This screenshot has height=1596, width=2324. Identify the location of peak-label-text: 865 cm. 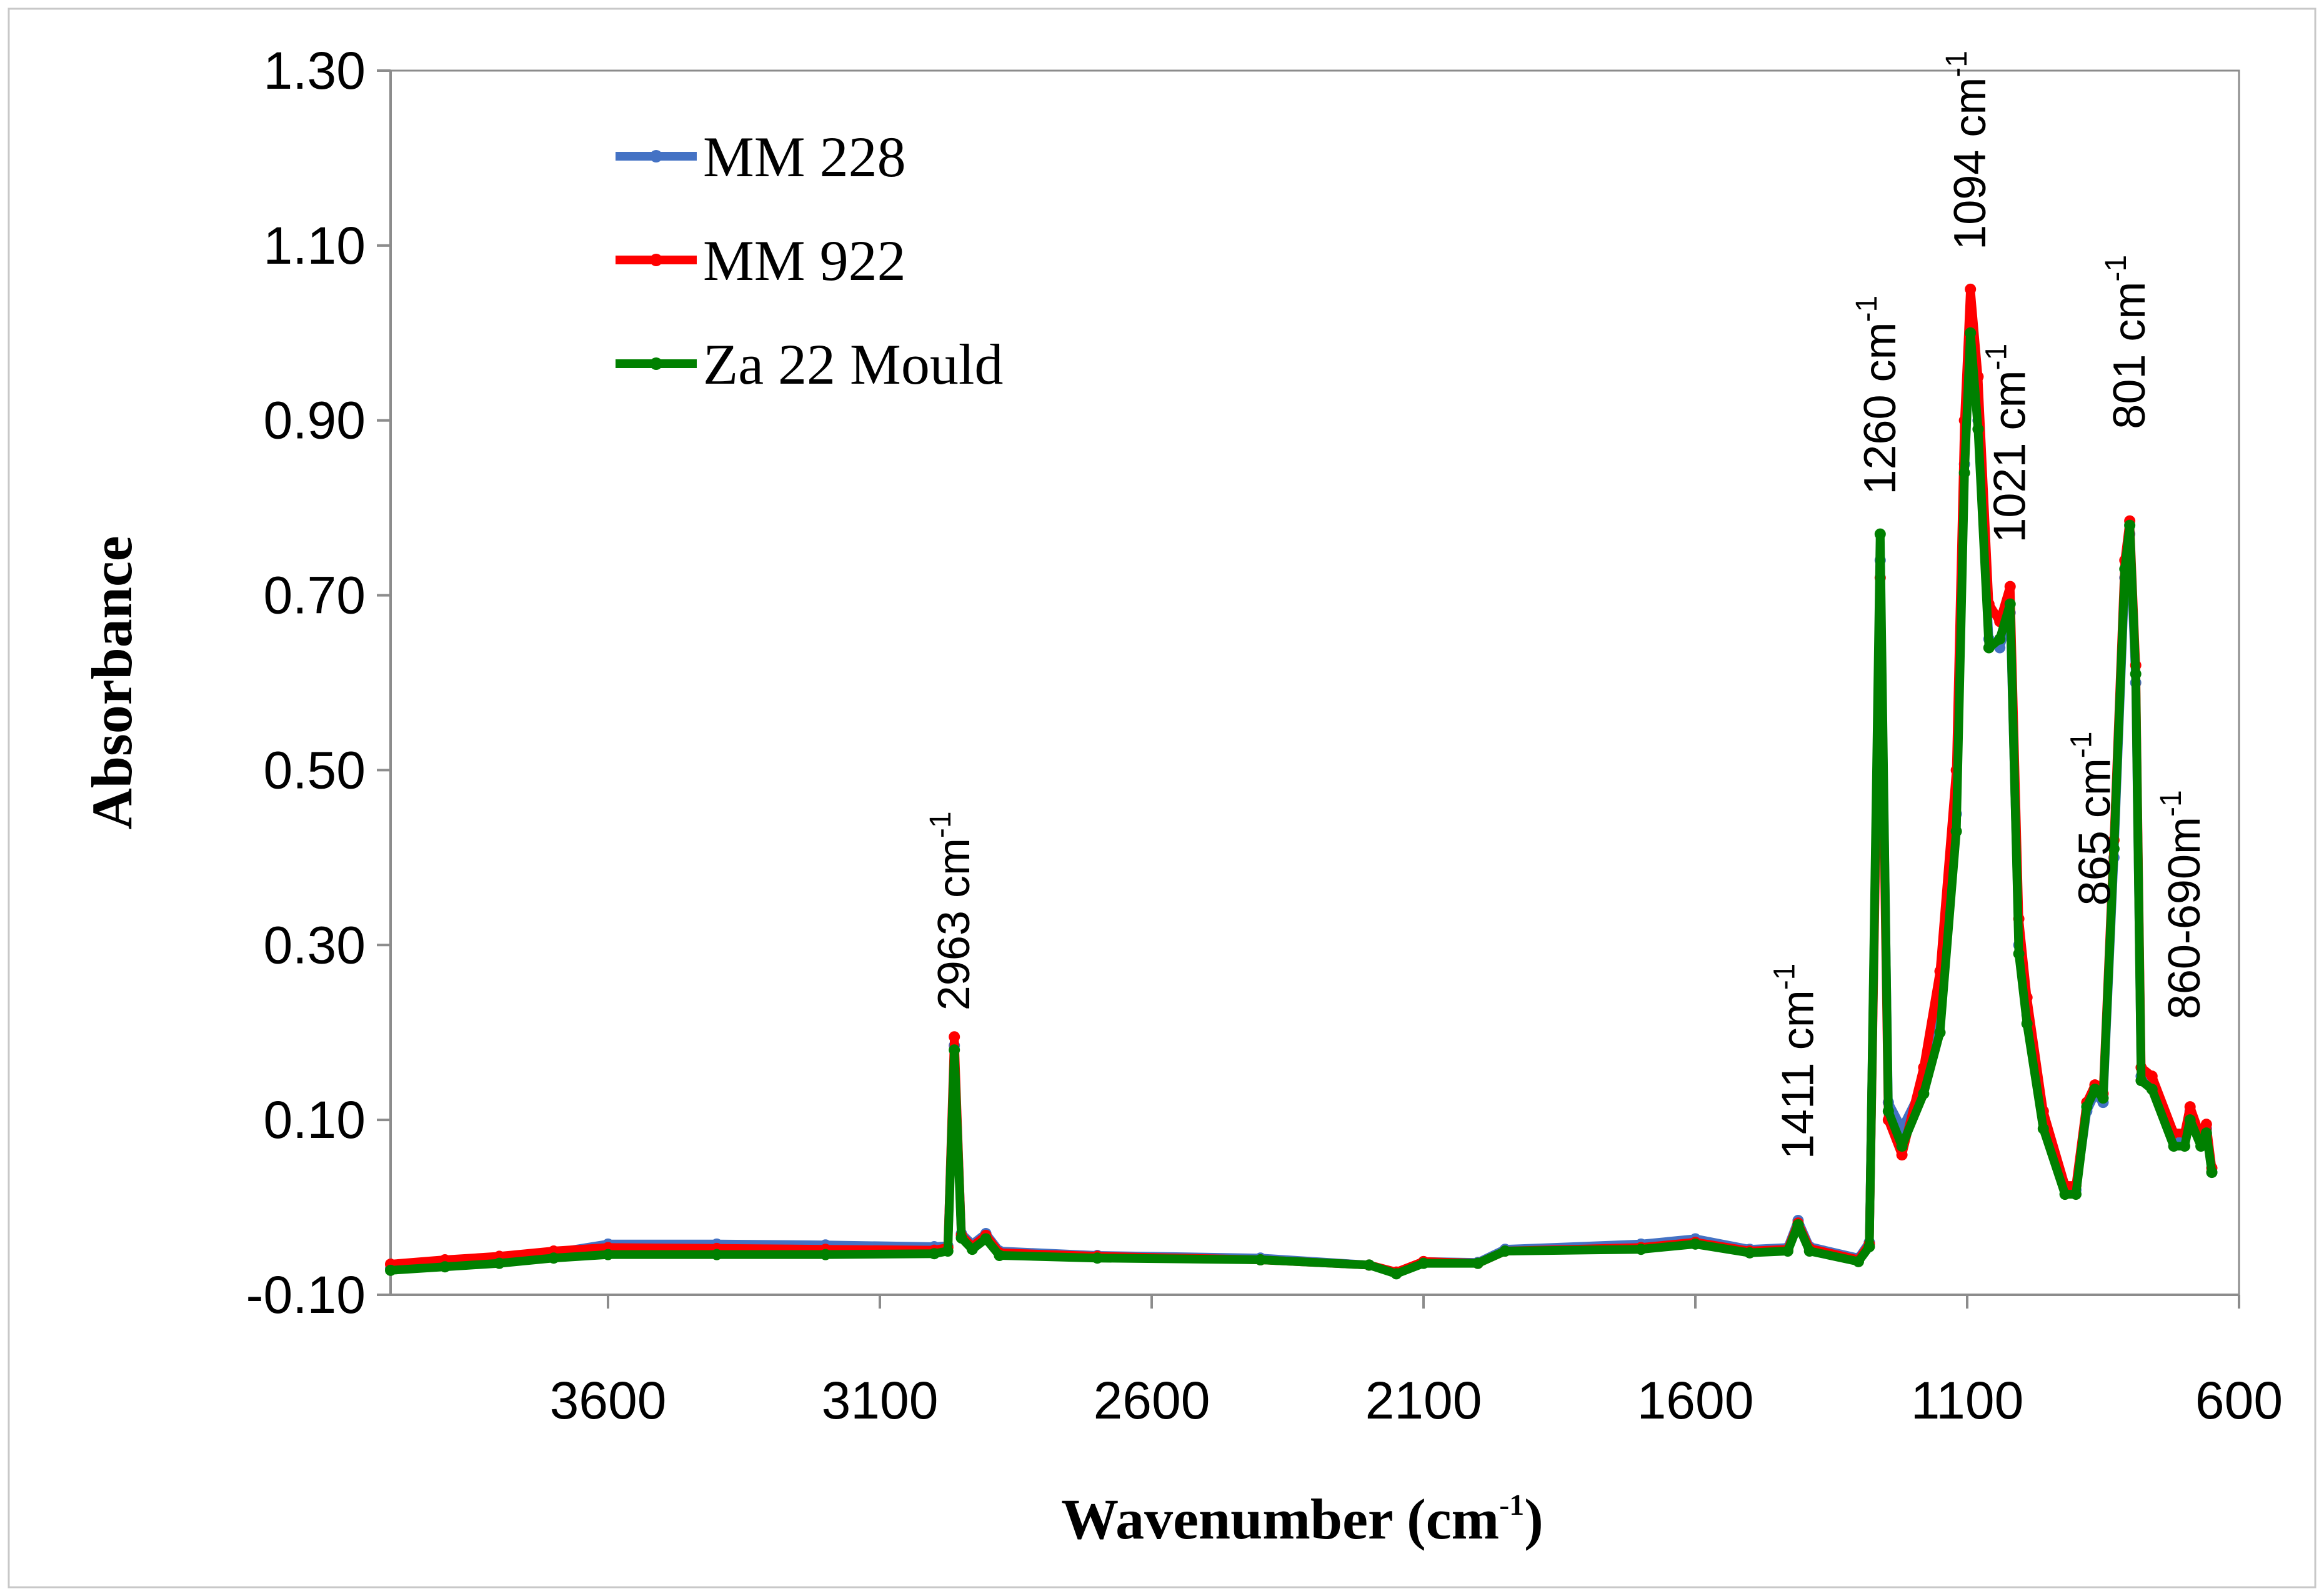
(2095, 831).